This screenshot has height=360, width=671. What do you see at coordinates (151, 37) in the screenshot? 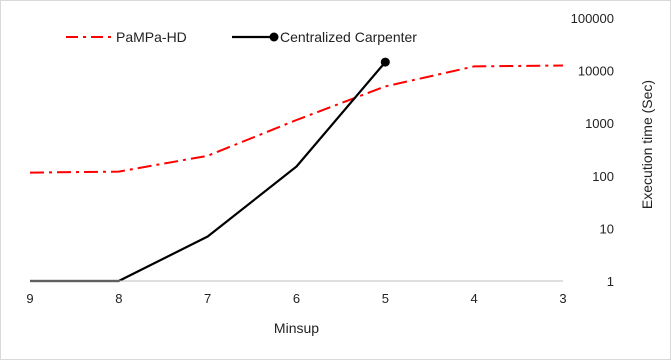
I see `legend-label: PaMPa-HD` at bounding box center [151, 37].